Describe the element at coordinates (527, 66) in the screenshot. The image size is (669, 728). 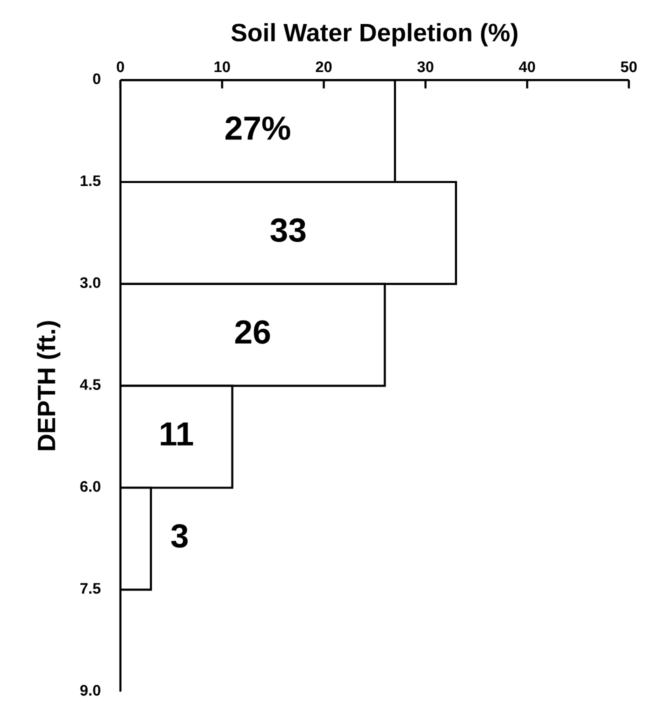
I see `x-tick-label: 40` at that location.